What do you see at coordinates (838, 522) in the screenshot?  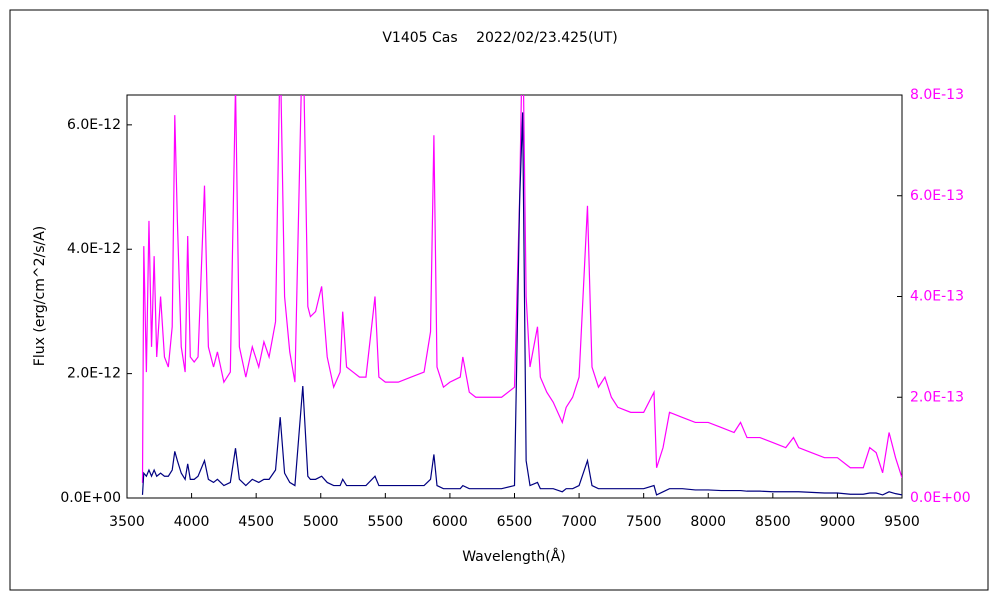 I see `x-tick-label: 9000` at bounding box center [838, 522].